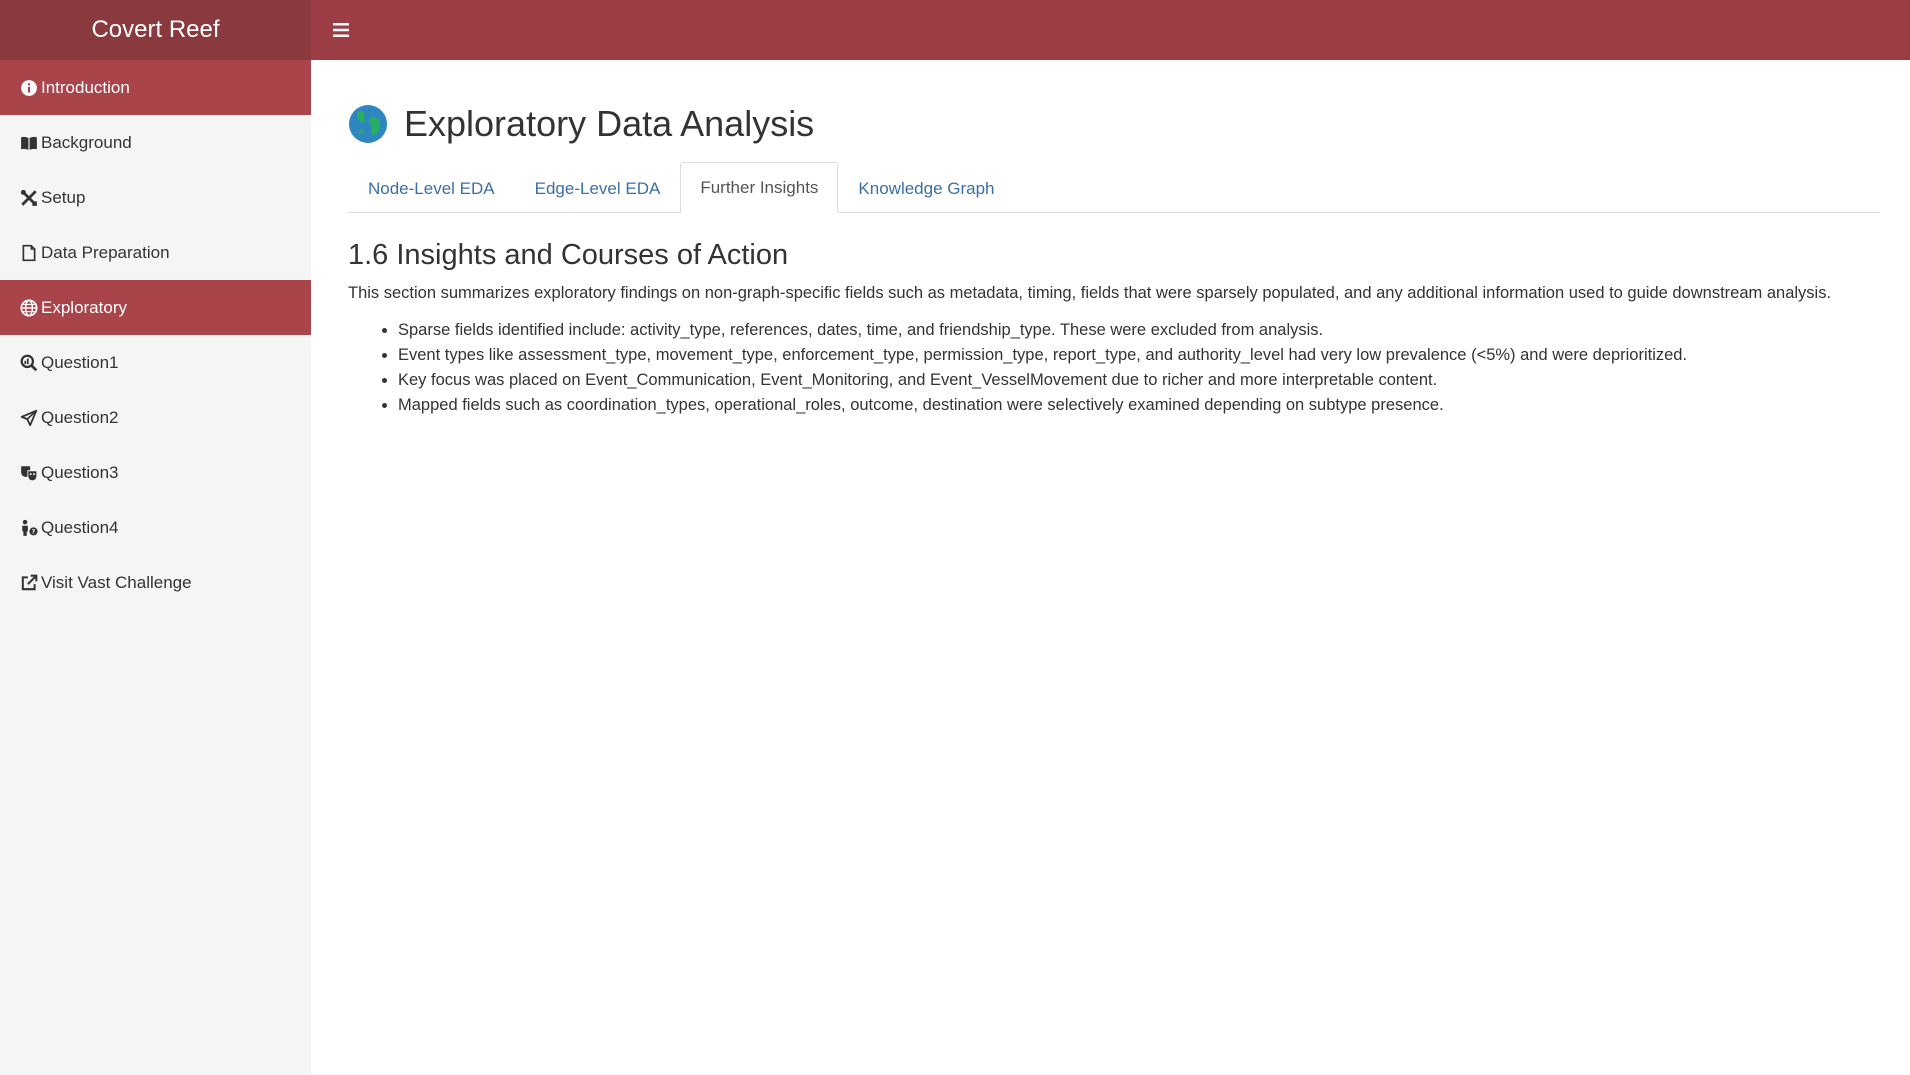 This screenshot has height=1075, width=1910. What do you see at coordinates (29, 198) in the screenshot?
I see `tools-icon` at bounding box center [29, 198].